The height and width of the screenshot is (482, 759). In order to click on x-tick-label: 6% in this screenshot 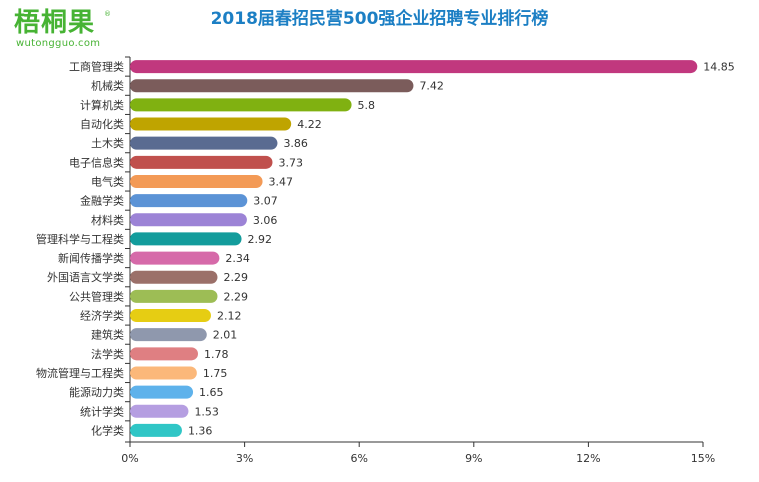, I will do `click(358, 458)`.